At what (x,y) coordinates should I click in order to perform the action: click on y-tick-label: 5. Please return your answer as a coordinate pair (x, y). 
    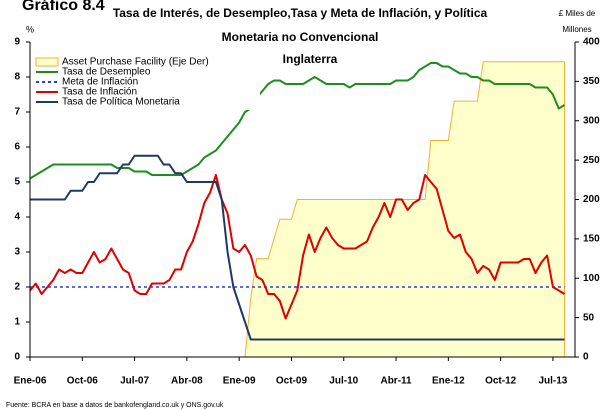
    Looking at the image, I should click on (17, 182).